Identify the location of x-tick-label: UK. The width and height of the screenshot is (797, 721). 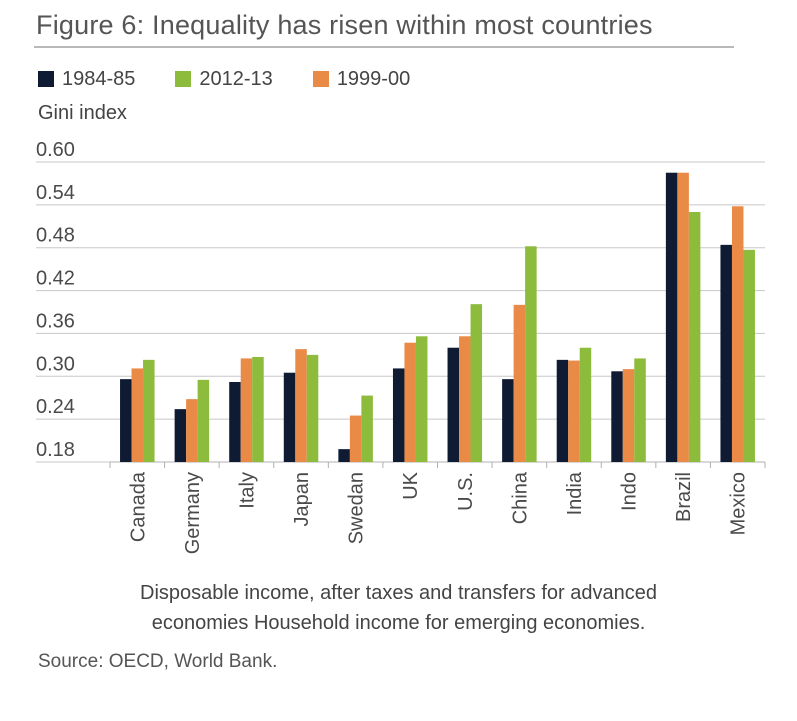
(411, 485).